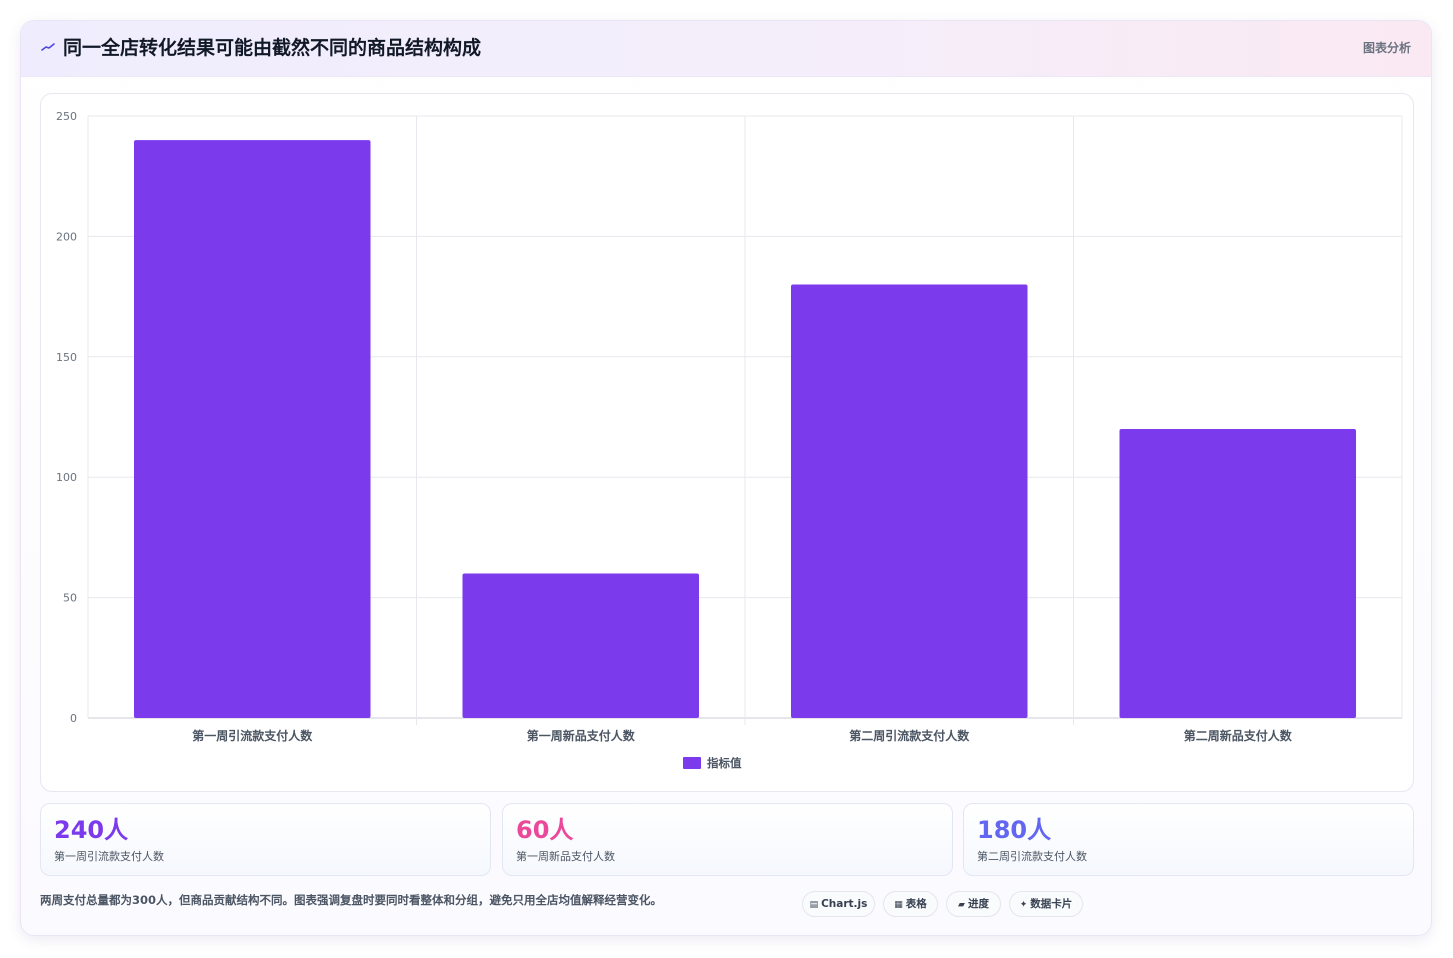  What do you see at coordinates (91, 830) in the screenshot?
I see `stat-value: 240人` at bounding box center [91, 830].